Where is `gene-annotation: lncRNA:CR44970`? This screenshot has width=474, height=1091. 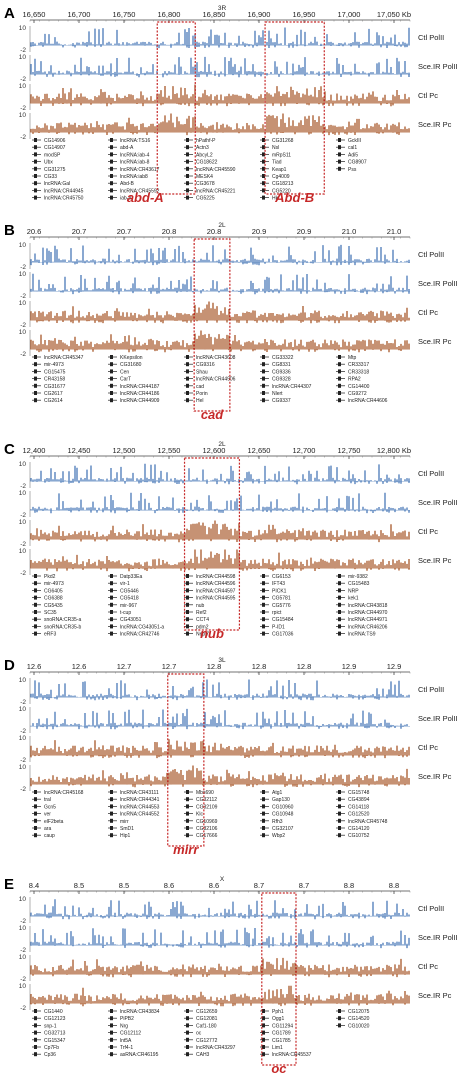 gene-annotation: lncRNA:CR44970 is located at coordinates (362, 613).